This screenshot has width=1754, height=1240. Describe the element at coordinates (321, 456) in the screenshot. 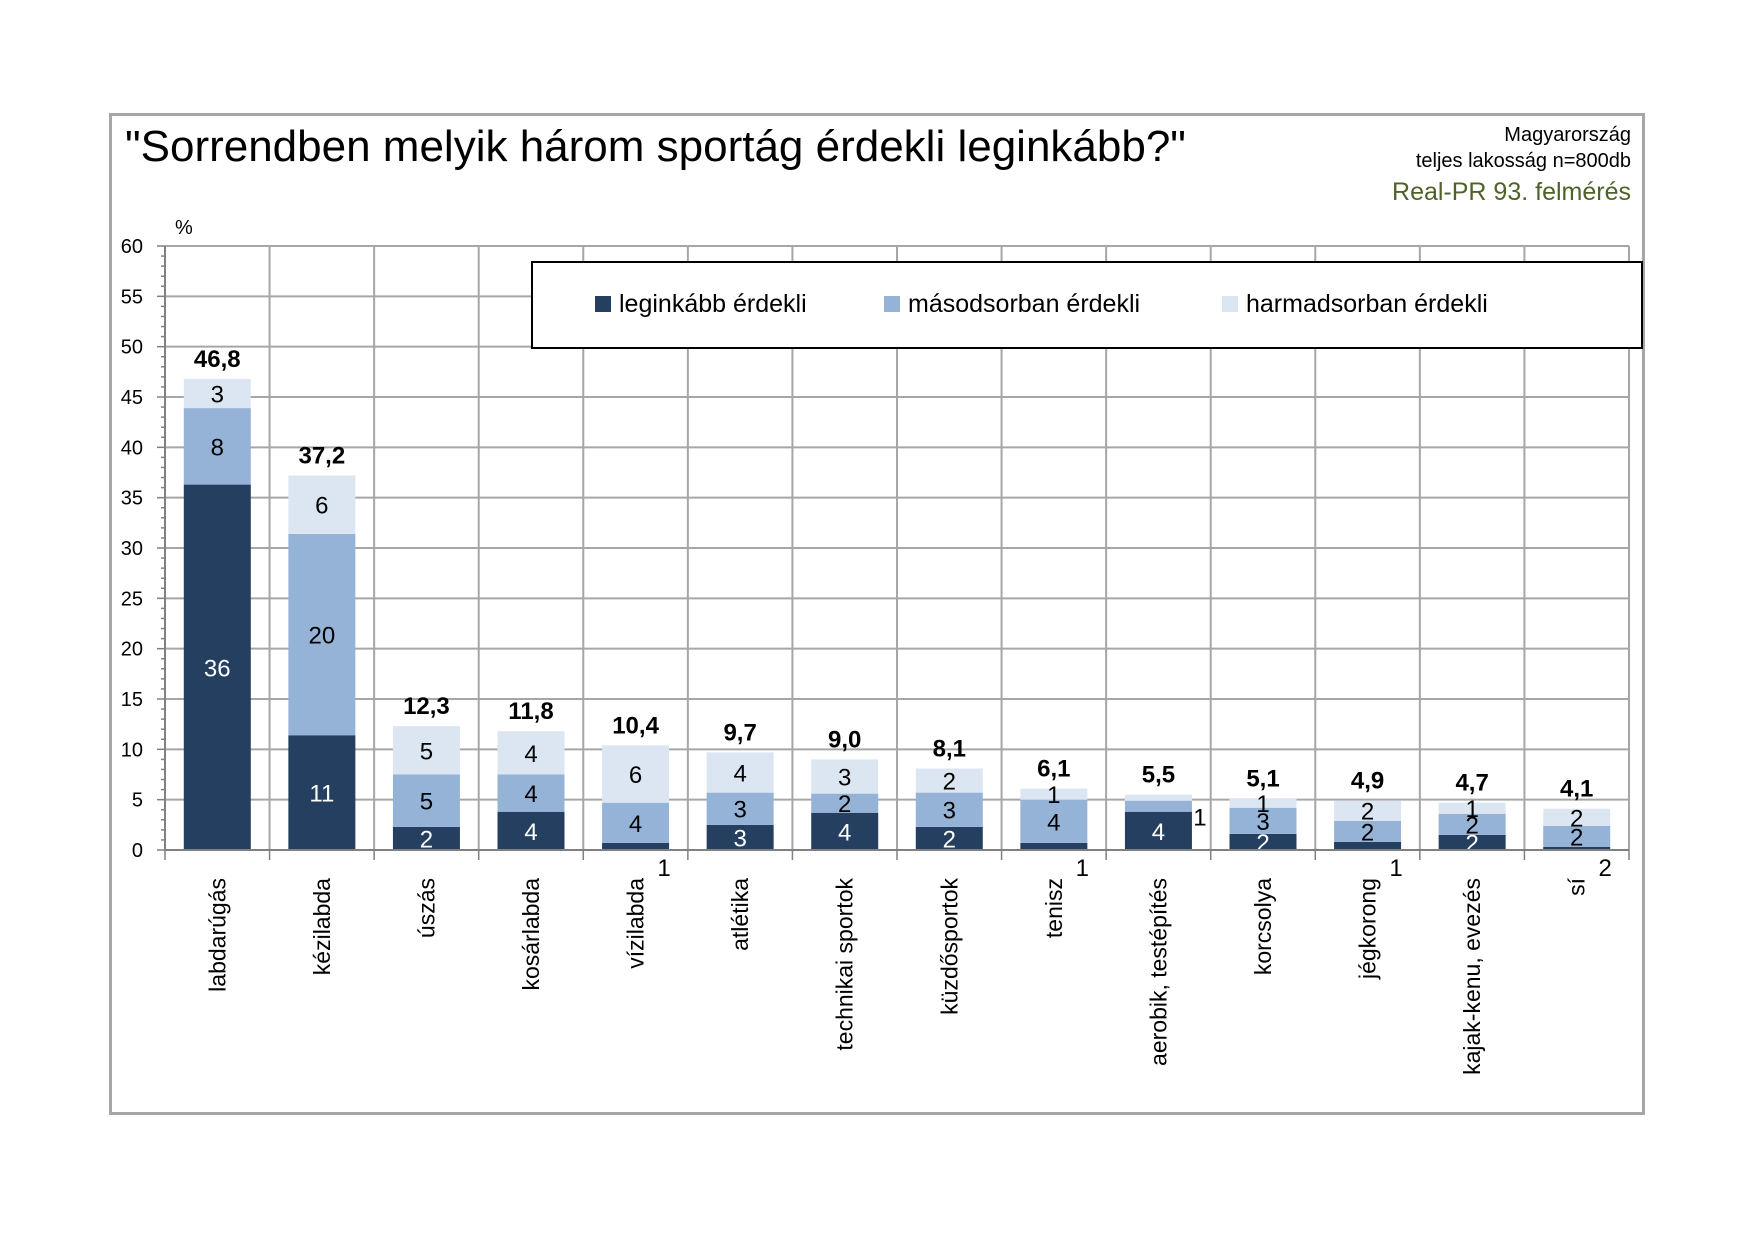

I see `total-data-label: 37,2` at that location.